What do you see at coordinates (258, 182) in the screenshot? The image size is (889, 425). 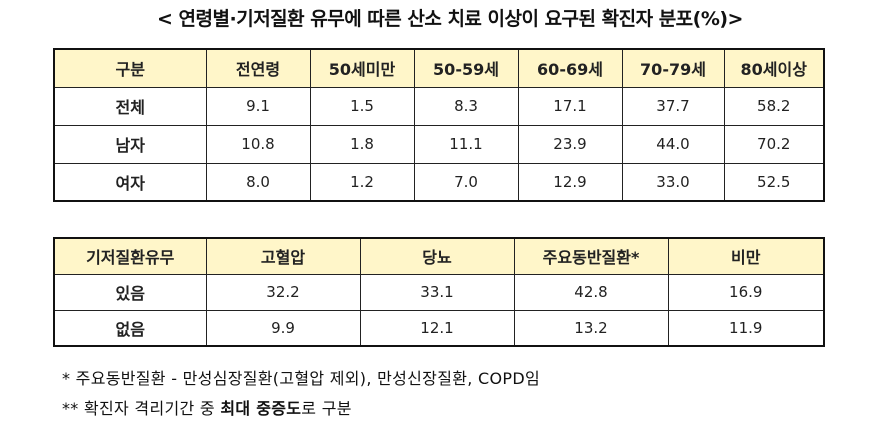 I see `table-cell: 8.0` at bounding box center [258, 182].